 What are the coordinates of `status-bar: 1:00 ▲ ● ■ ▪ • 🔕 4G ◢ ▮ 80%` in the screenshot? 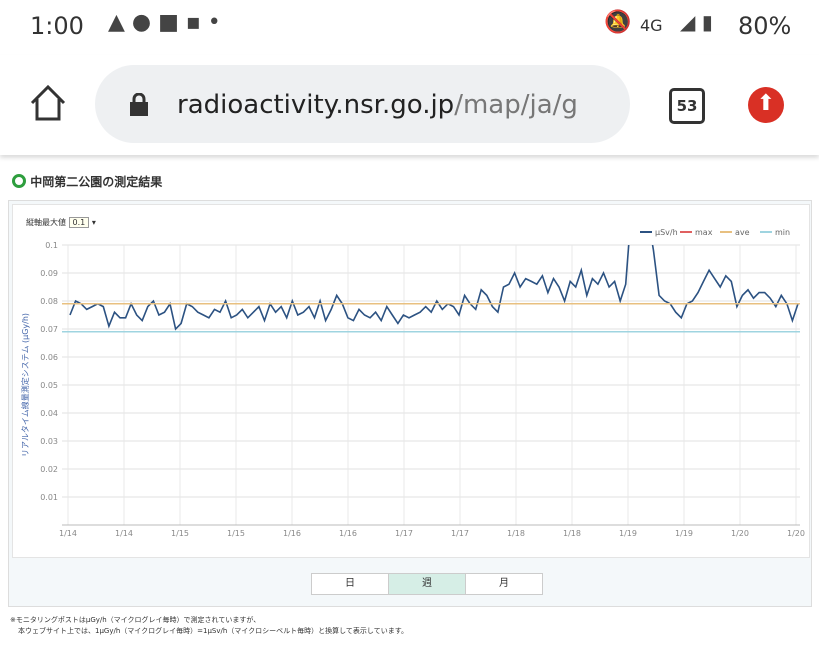 It's located at (409, 26).